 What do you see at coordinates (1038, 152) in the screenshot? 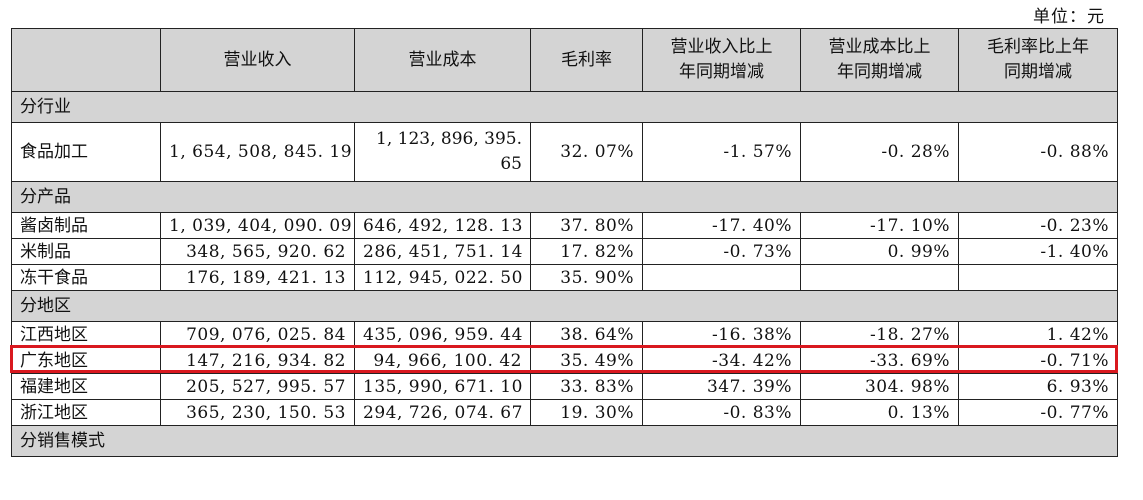
I see `margin-change-cell: -0. 88%` at bounding box center [1038, 152].